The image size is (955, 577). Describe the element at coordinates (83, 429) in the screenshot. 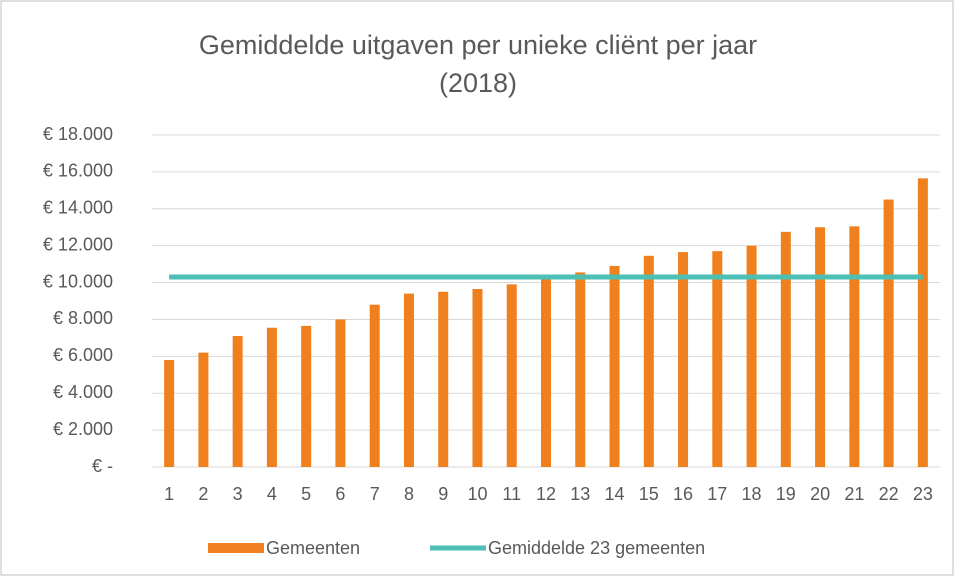

I see `y-tick-label: € 2.000` at that location.